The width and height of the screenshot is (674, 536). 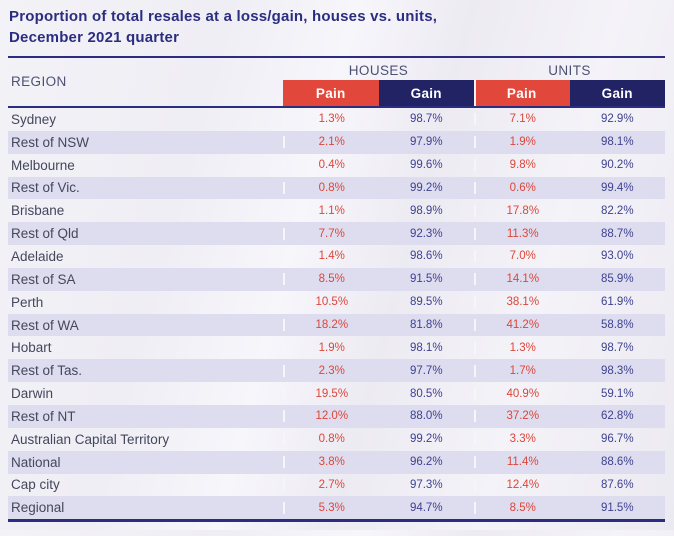 What do you see at coordinates (426, 370) in the screenshot?
I see `houses-gain-cell: 97.7%` at bounding box center [426, 370].